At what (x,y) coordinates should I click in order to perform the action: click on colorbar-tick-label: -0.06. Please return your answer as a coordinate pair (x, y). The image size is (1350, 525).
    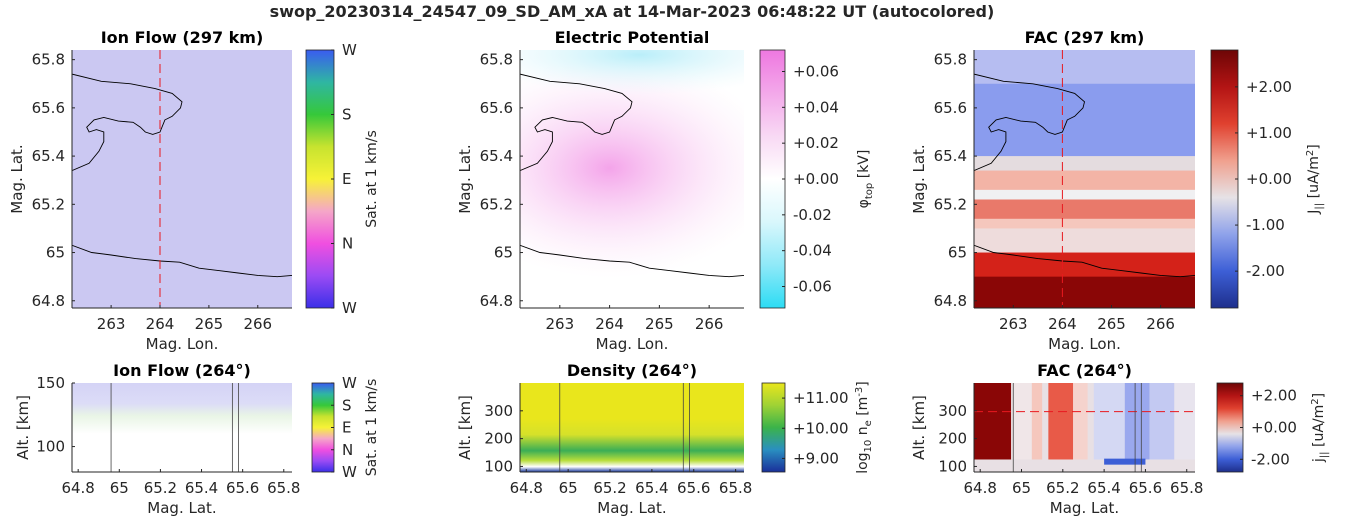
    Looking at the image, I should click on (812, 287).